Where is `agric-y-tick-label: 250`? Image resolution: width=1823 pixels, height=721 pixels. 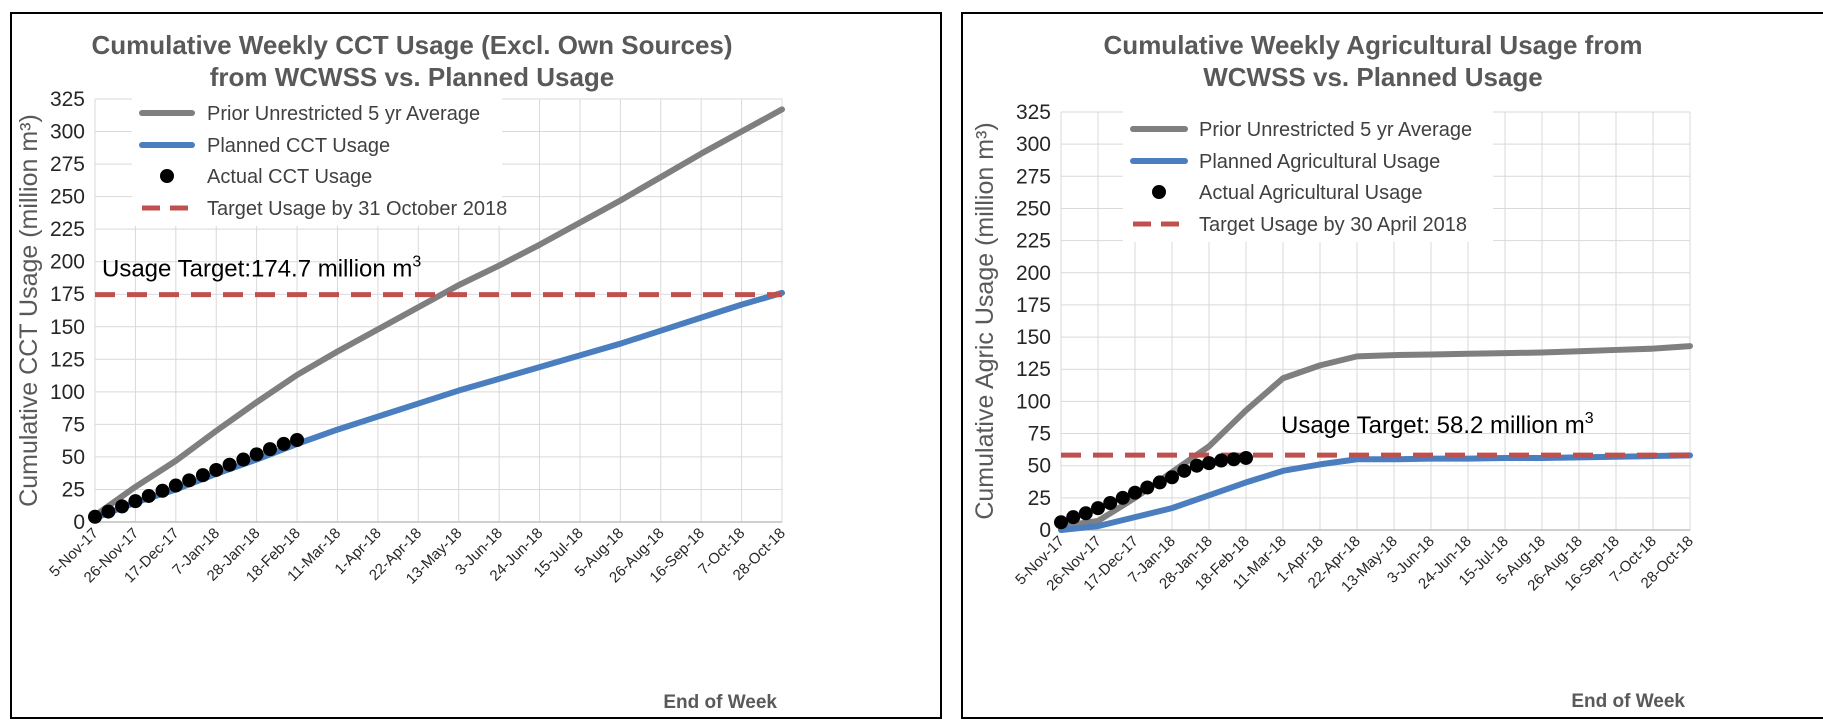
agric-y-tick-label: 250 is located at coordinates (1033, 208).